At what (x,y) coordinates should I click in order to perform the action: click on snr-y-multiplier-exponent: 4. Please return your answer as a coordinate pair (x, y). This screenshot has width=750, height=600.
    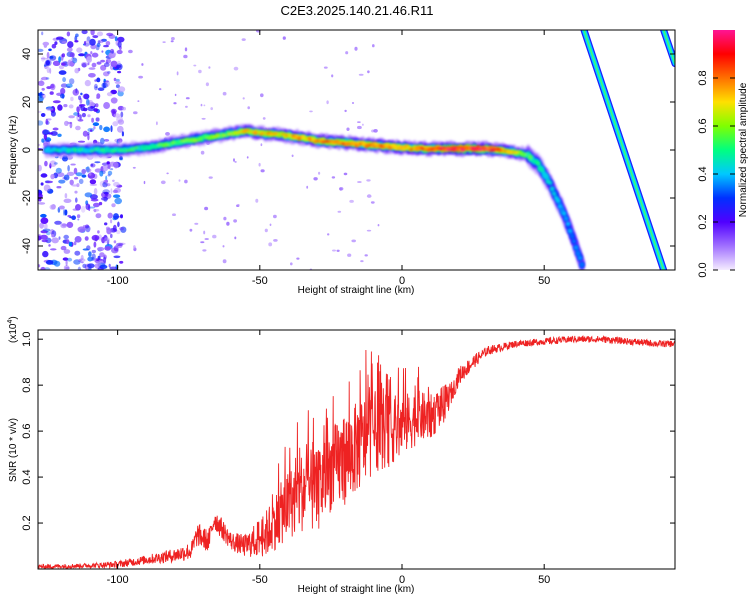
    Looking at the image, I should click on (10, 322).